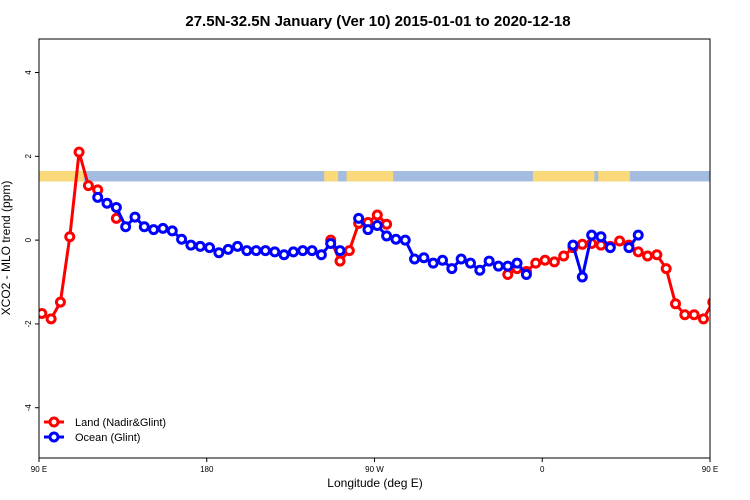 Image resolution: width=750 pixels, height=500 pixels. What do you see at coordinates (28, 324) in the screenshot?
I see `y-tick-label: -2` at bounding box center [28, 324].